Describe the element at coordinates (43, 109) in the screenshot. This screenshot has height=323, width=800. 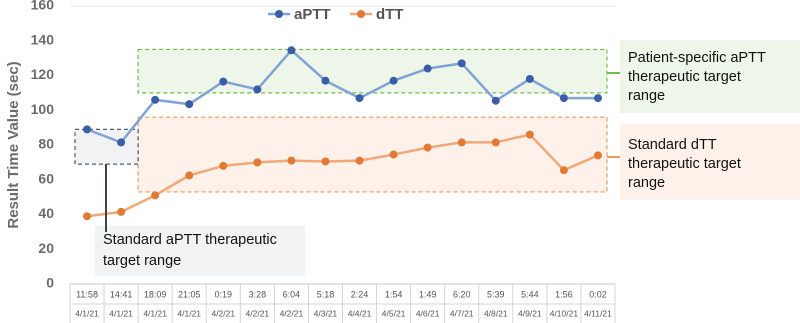
I see `y-tick-label: 100` at that location.